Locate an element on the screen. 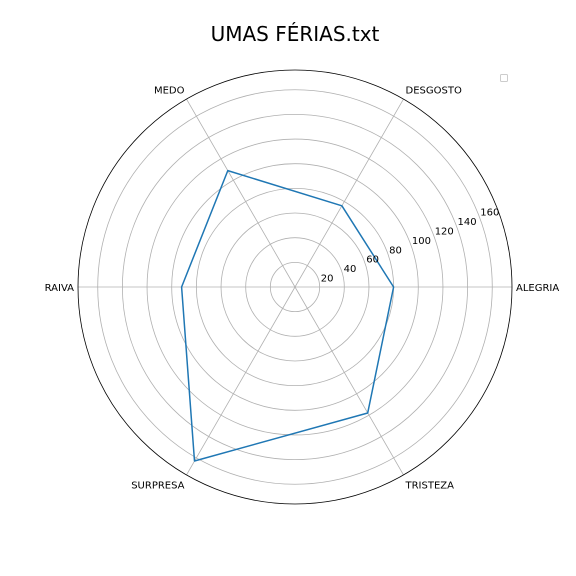 The image size is (576, 576). radial-tick-120: 120 is located at coordinates (444, 231).